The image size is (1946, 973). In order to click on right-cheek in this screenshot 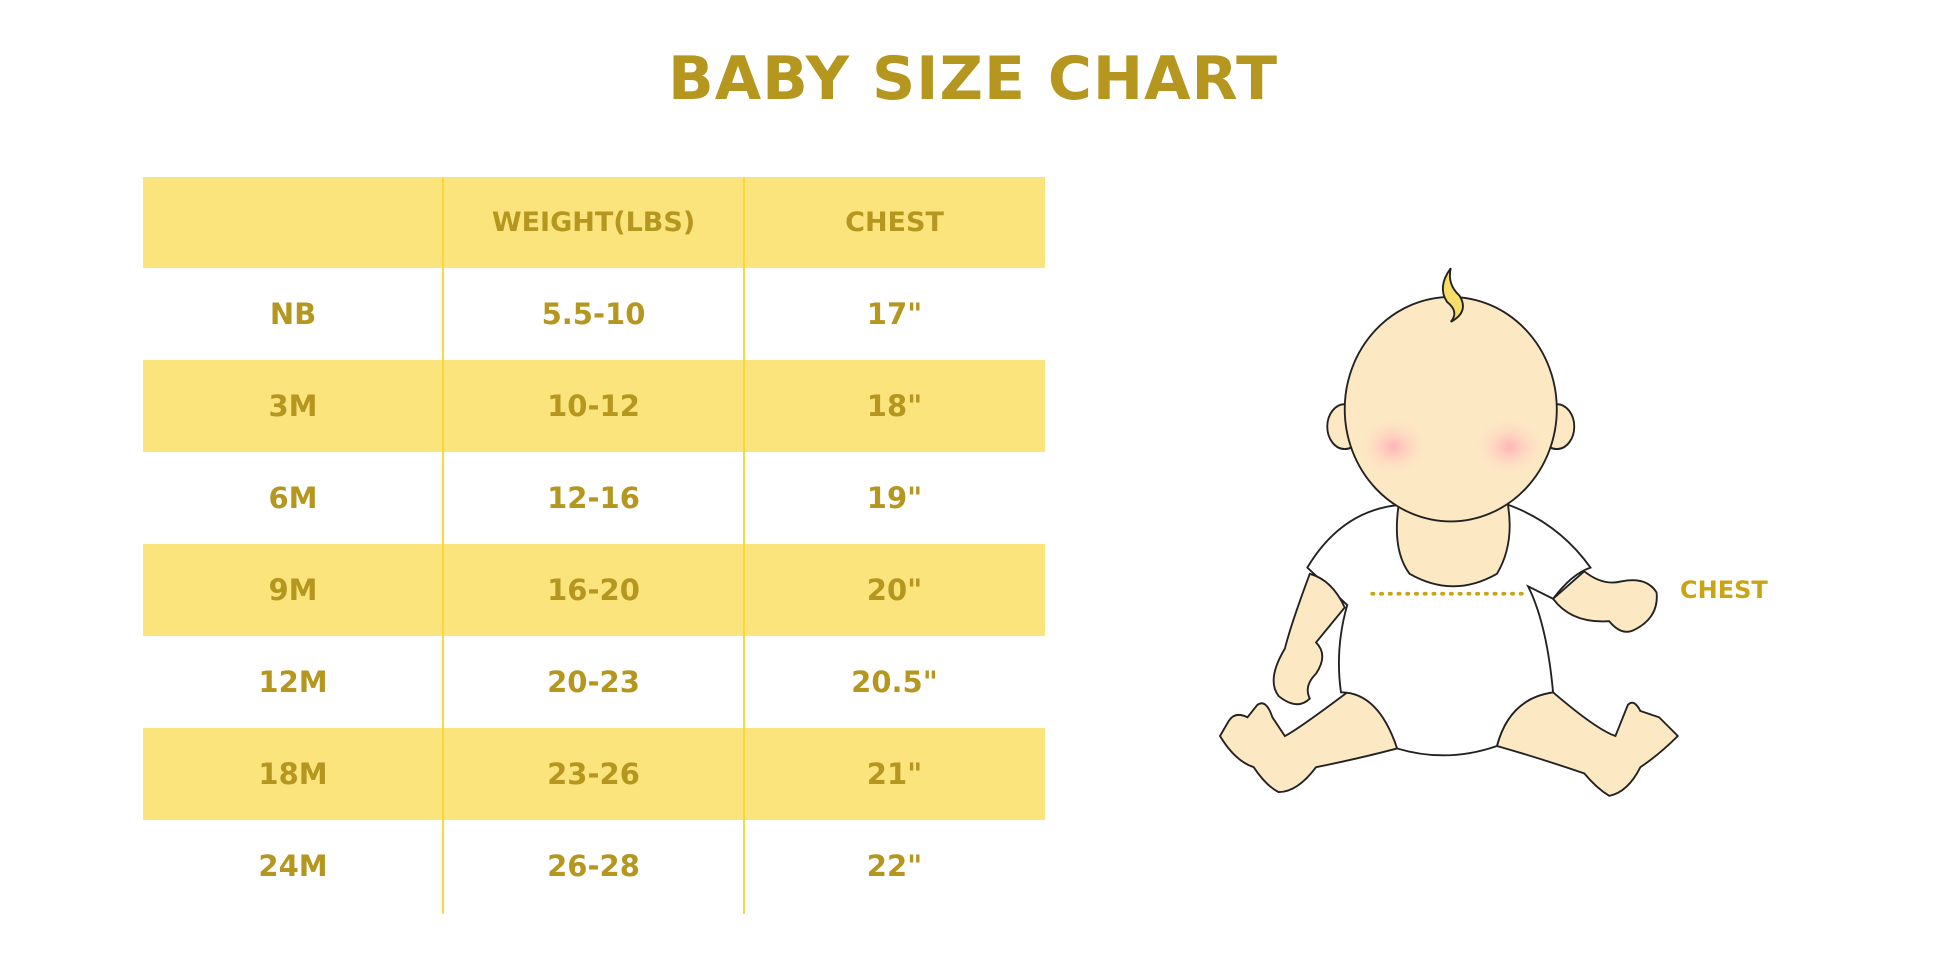, I will do `click(1509, 446)`.